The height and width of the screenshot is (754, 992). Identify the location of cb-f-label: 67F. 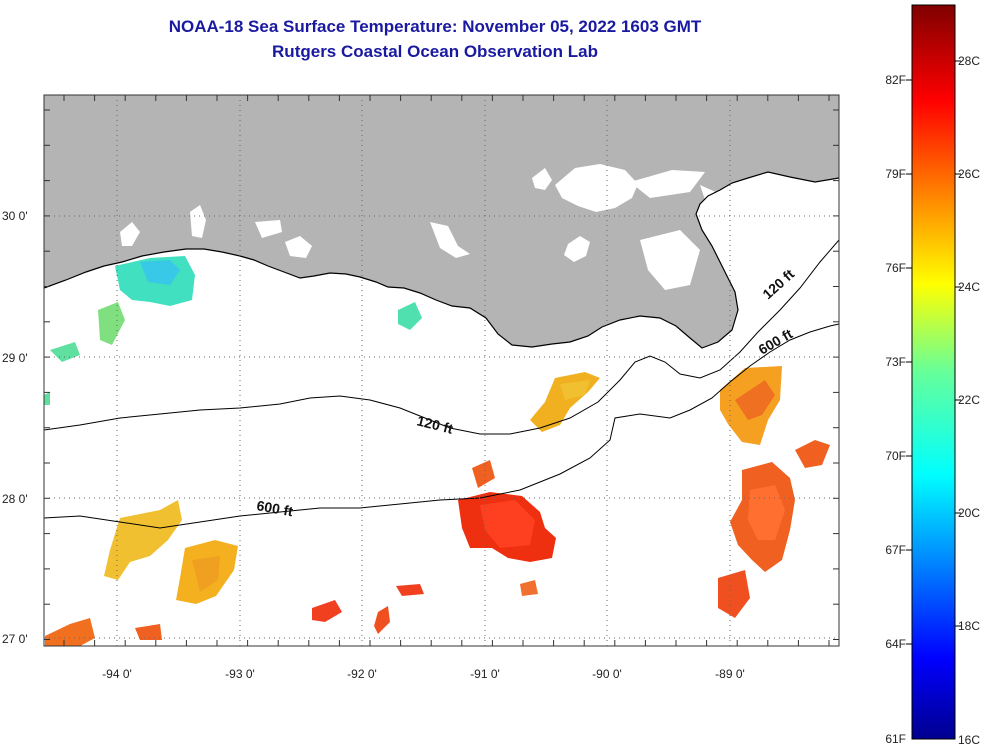
(895, 550).